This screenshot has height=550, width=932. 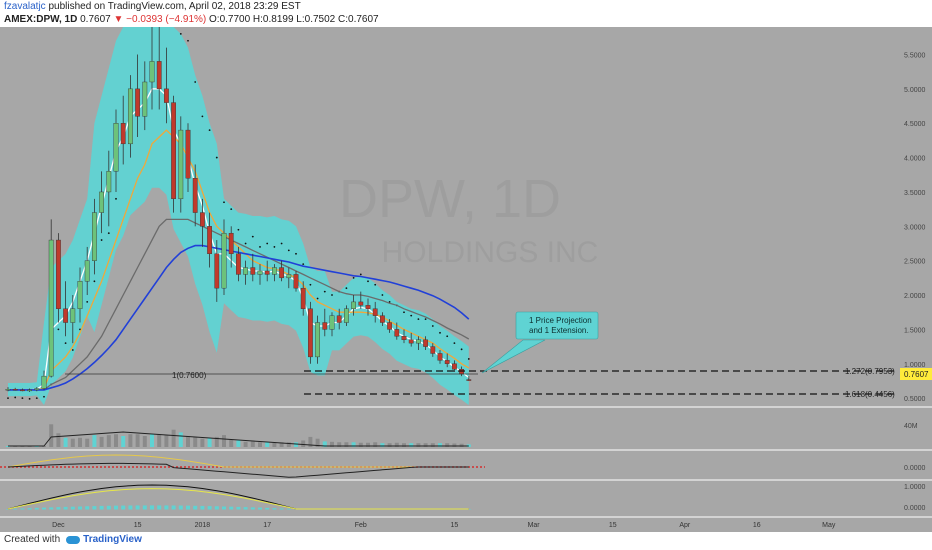 I want to click on price-axis-panel, so click(x=916, y=279).